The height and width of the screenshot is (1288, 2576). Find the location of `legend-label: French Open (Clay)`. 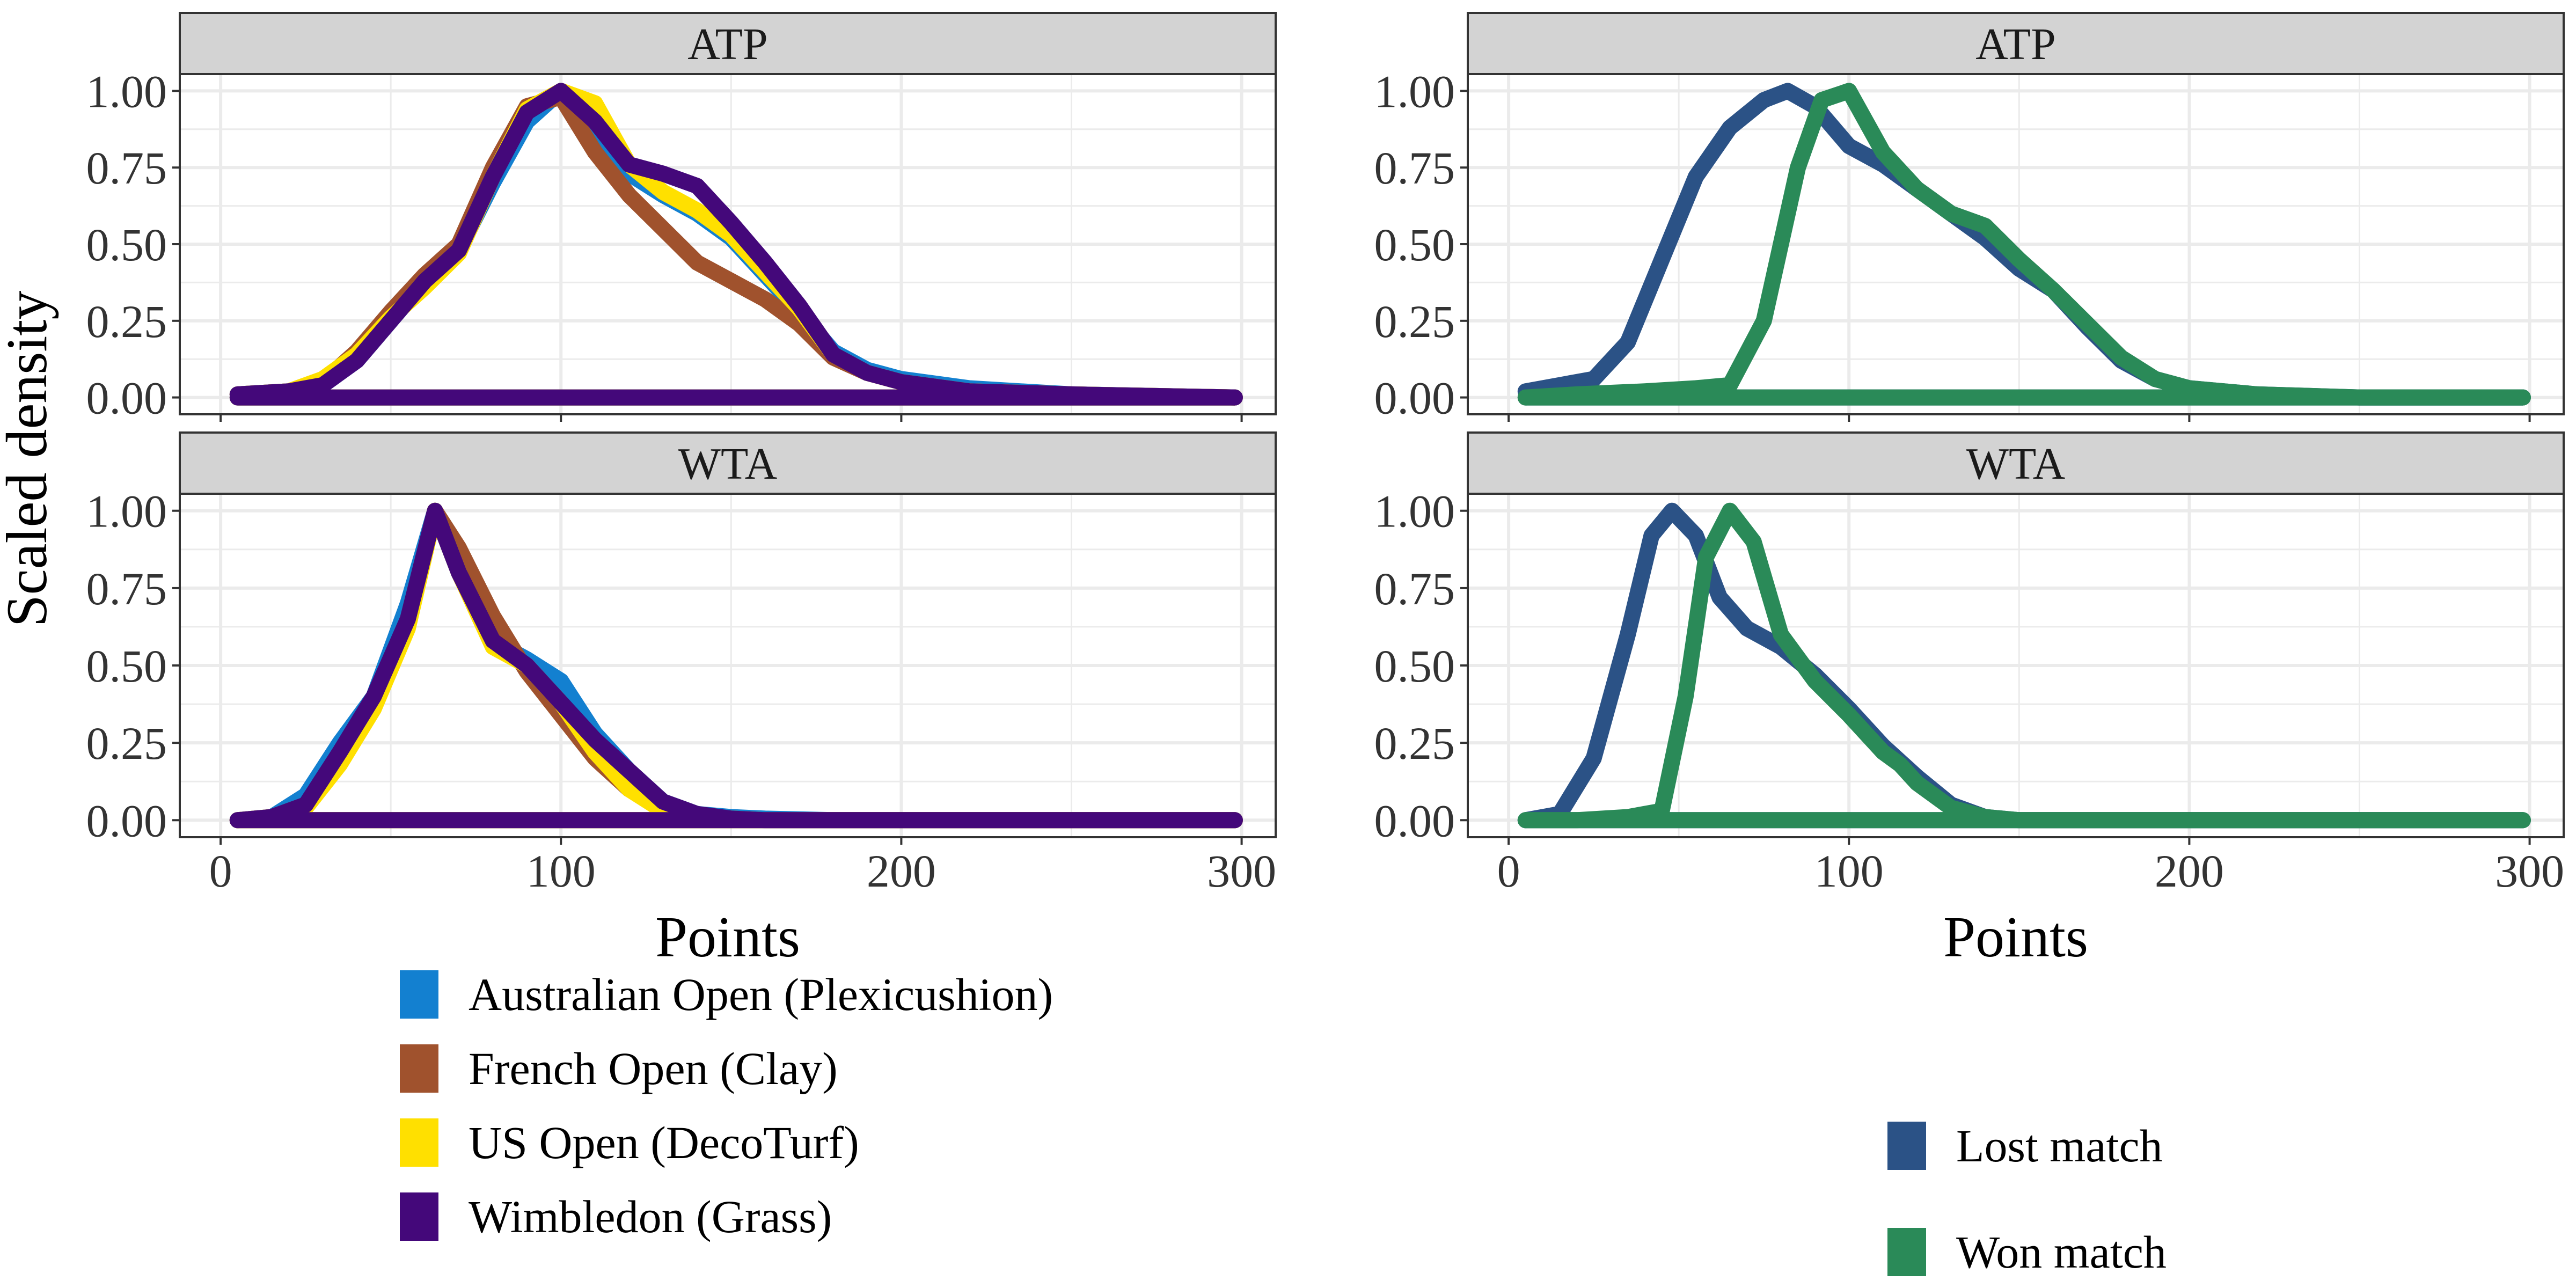

legend-label: French Open (Clay) is located at coordinates (653, 1068).